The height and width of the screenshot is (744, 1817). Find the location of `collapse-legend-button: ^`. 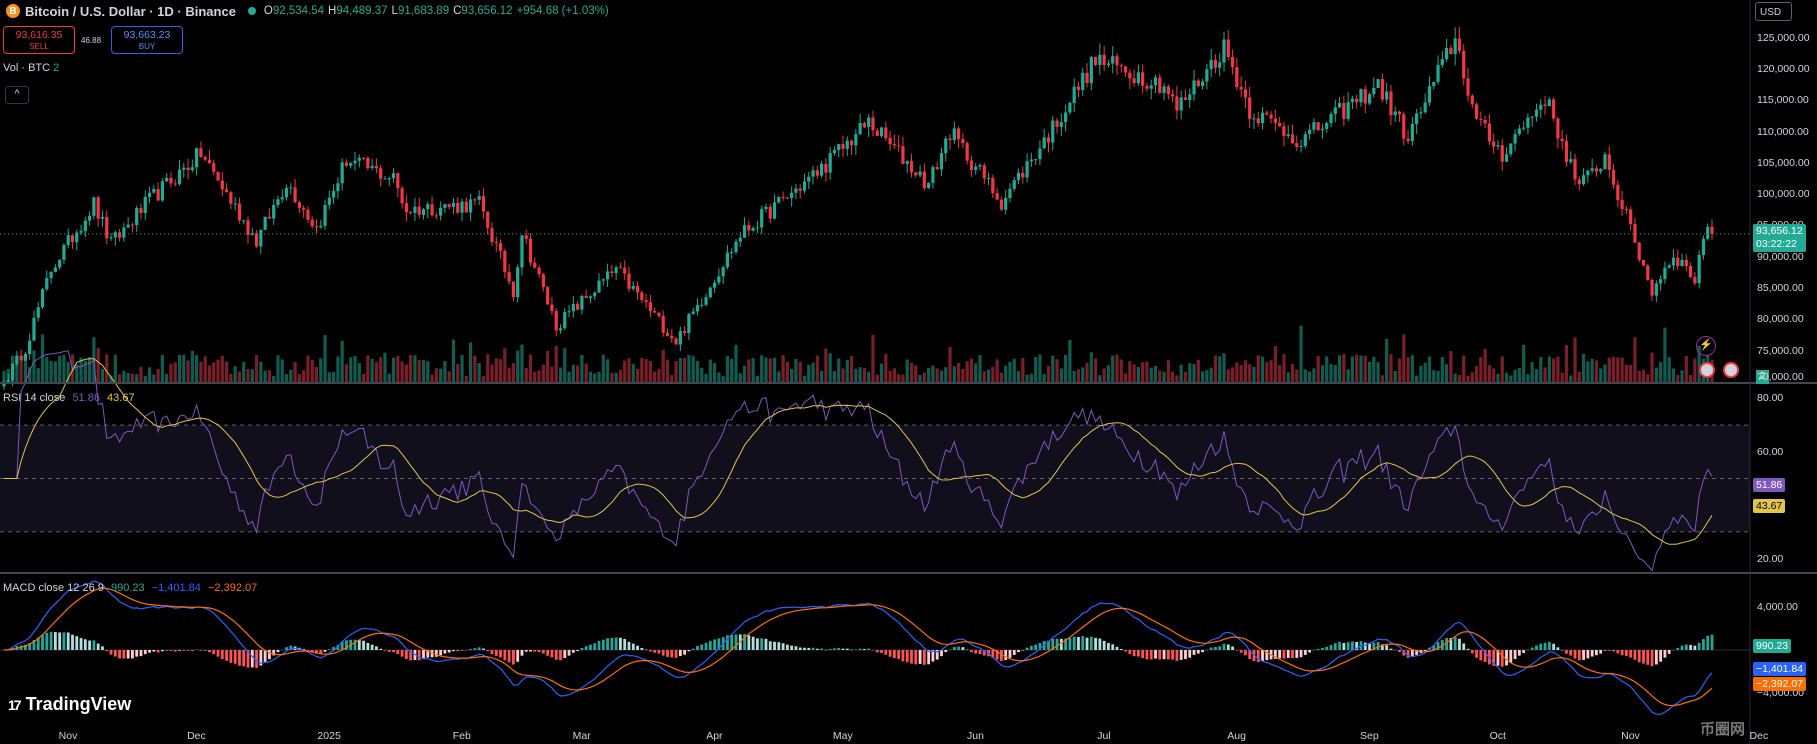

collapse-legend-button: ^ is located at coordinates (17, 95).